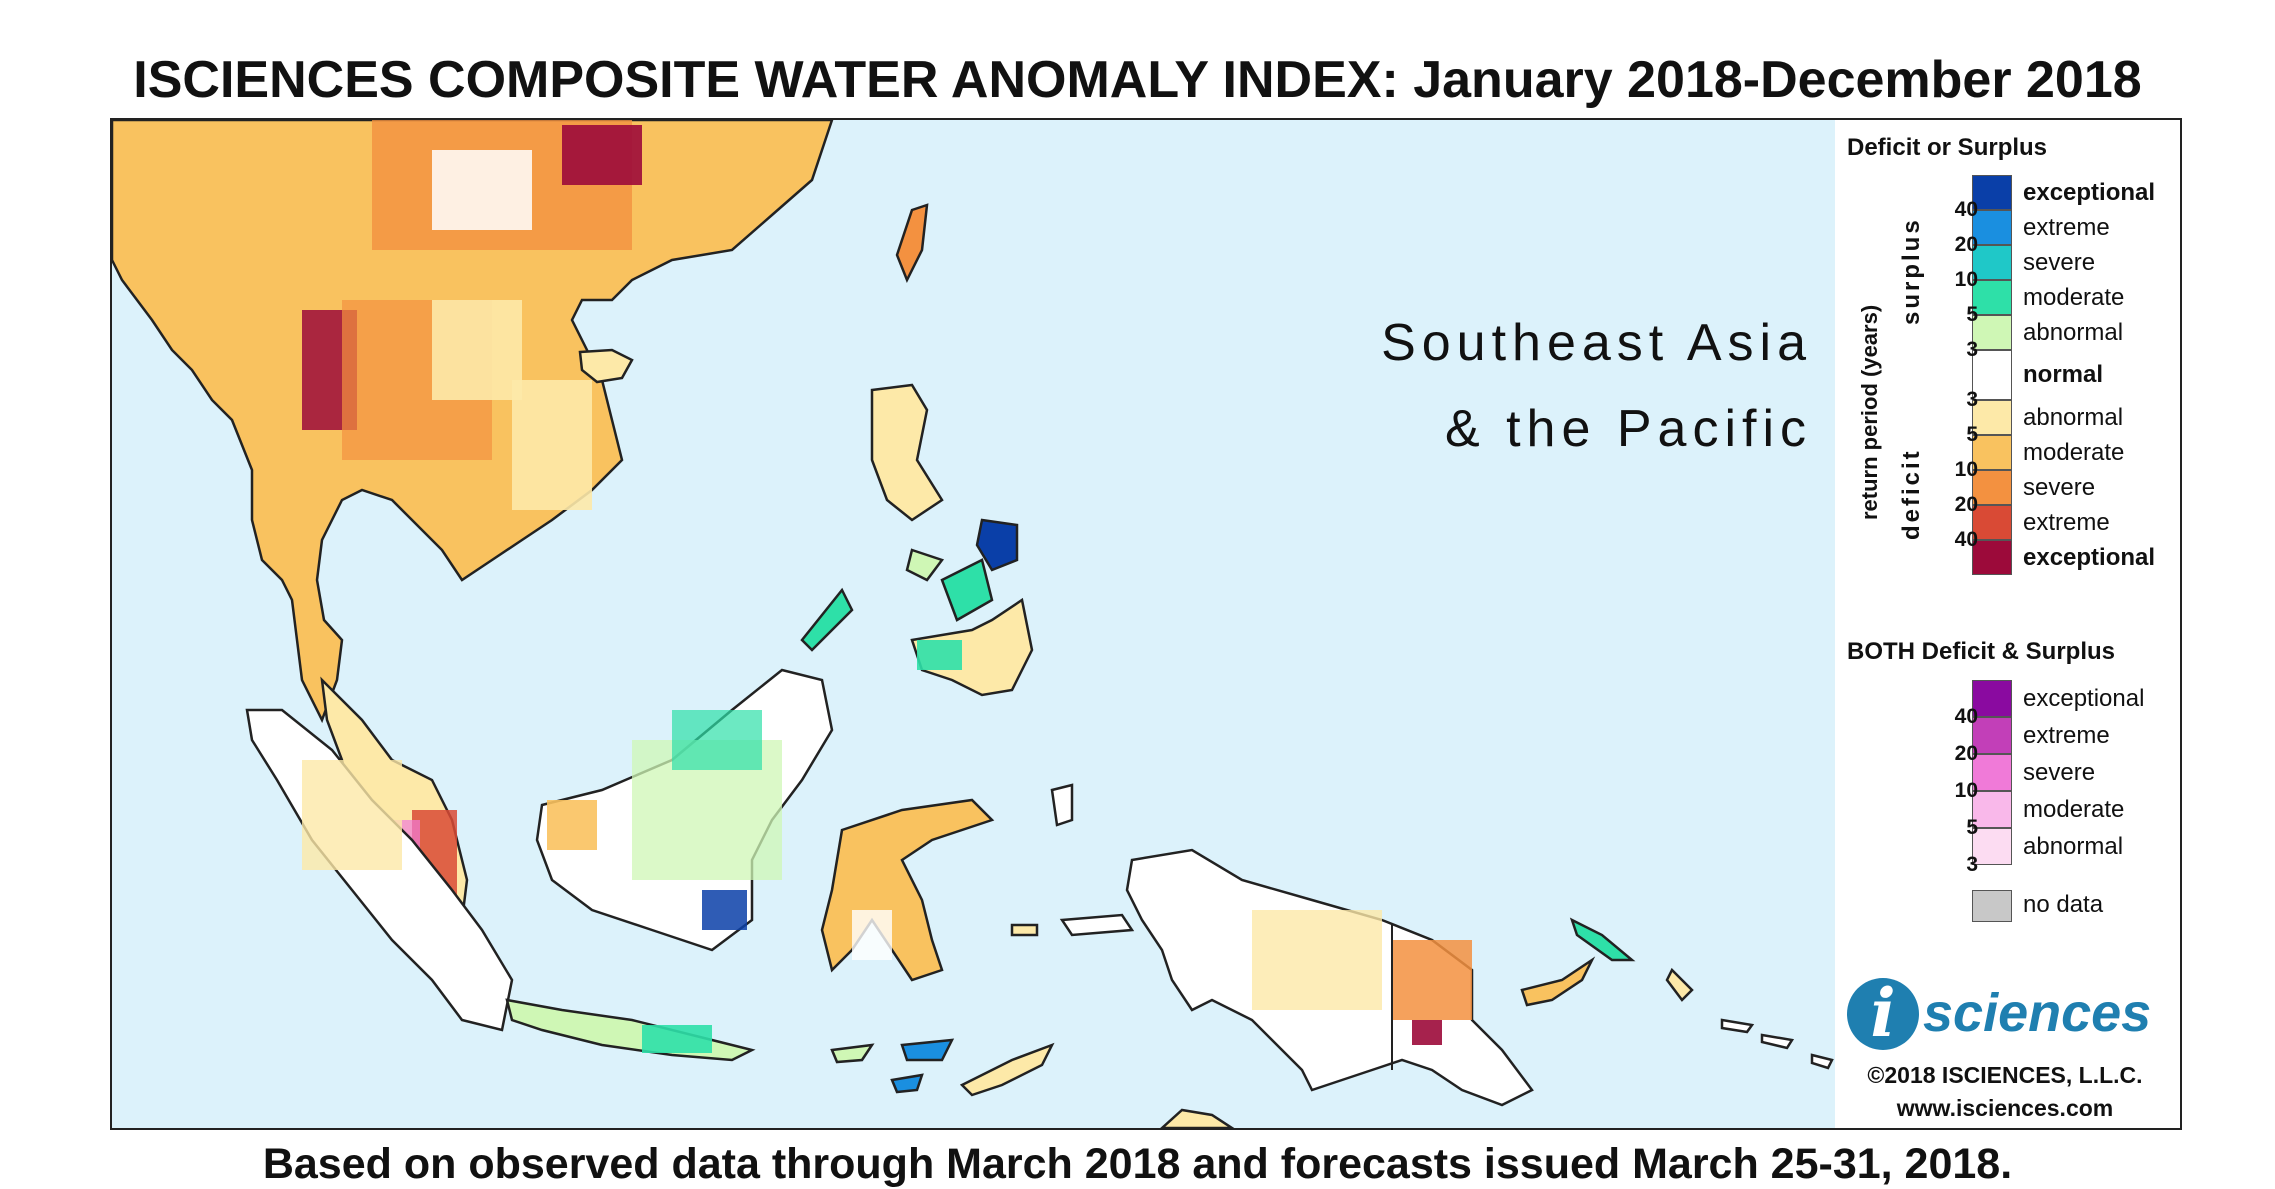 The height and width of the screenshot is (1189, 2275). What do you see at coordinates (477, 350) in the screenshot?
I see `laos-abnormal-patch` at bounding box center [477, 350].